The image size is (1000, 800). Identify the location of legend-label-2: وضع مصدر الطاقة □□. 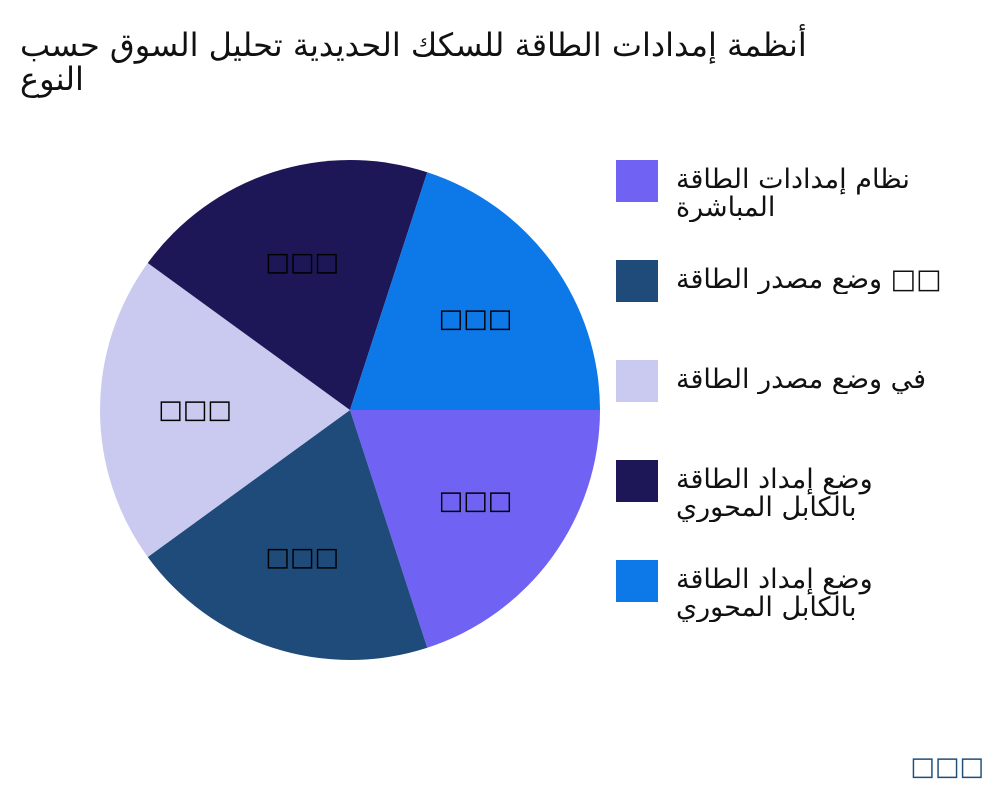
(838, 280).